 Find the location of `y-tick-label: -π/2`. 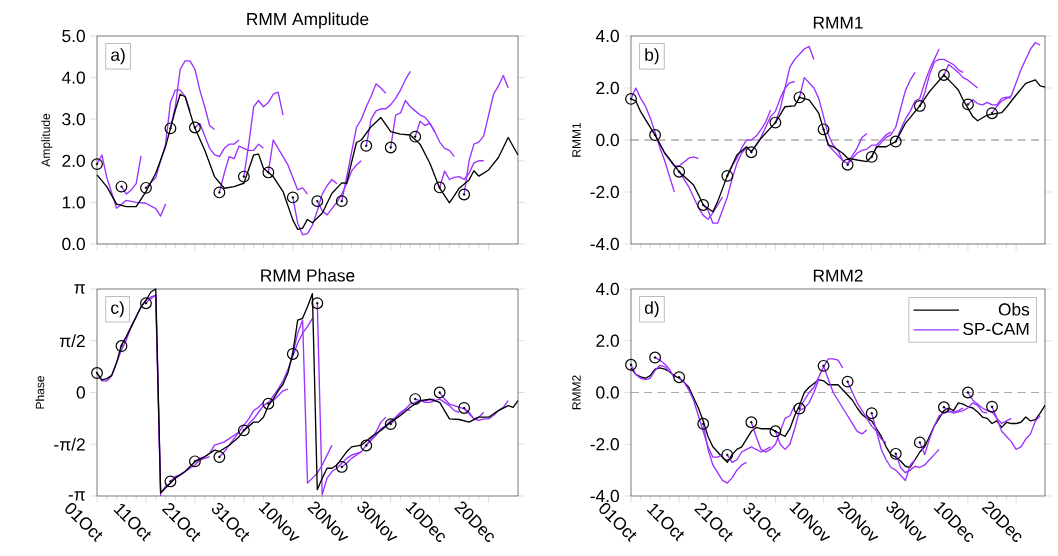

y-tick-label: -π/2 is located at coordinates (69, 444).